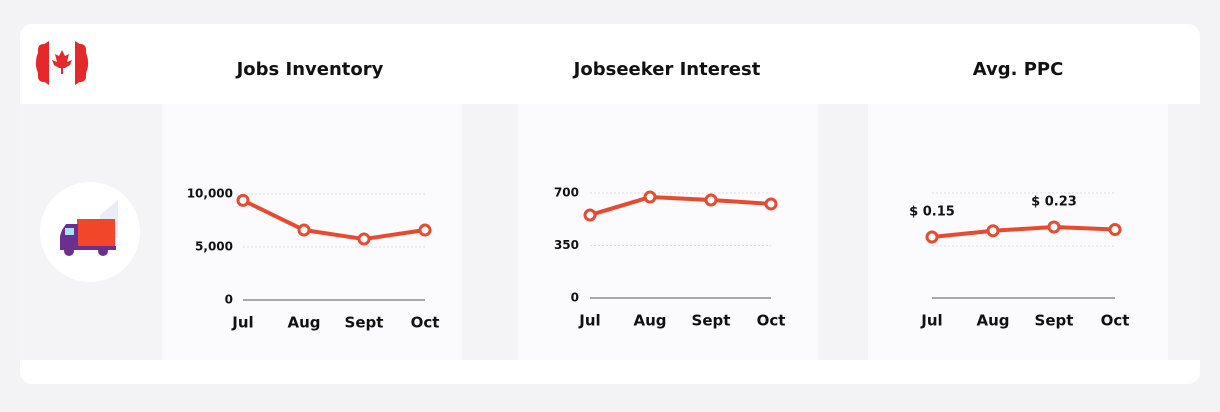 The width and height of the screenshot is (1220, 412). I want to click on canada-flag, so click(62, 63).